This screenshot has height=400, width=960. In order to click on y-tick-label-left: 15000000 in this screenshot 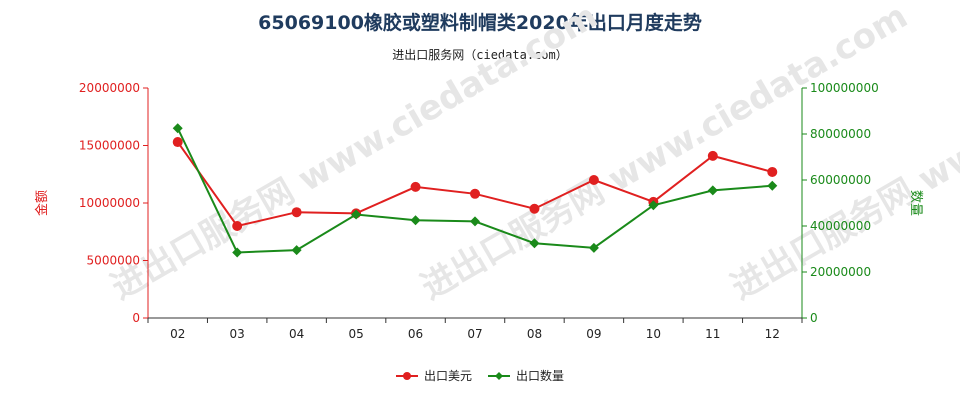, I will do `click(109, 146)`.